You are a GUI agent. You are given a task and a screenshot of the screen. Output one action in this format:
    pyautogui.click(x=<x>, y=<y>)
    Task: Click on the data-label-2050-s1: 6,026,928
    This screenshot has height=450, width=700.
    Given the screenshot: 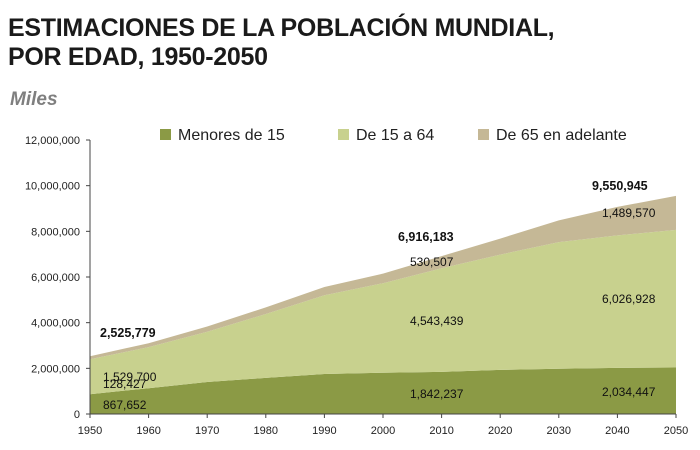 What is the action you would take?
    pyautogui.click(x=629, y=299)
    